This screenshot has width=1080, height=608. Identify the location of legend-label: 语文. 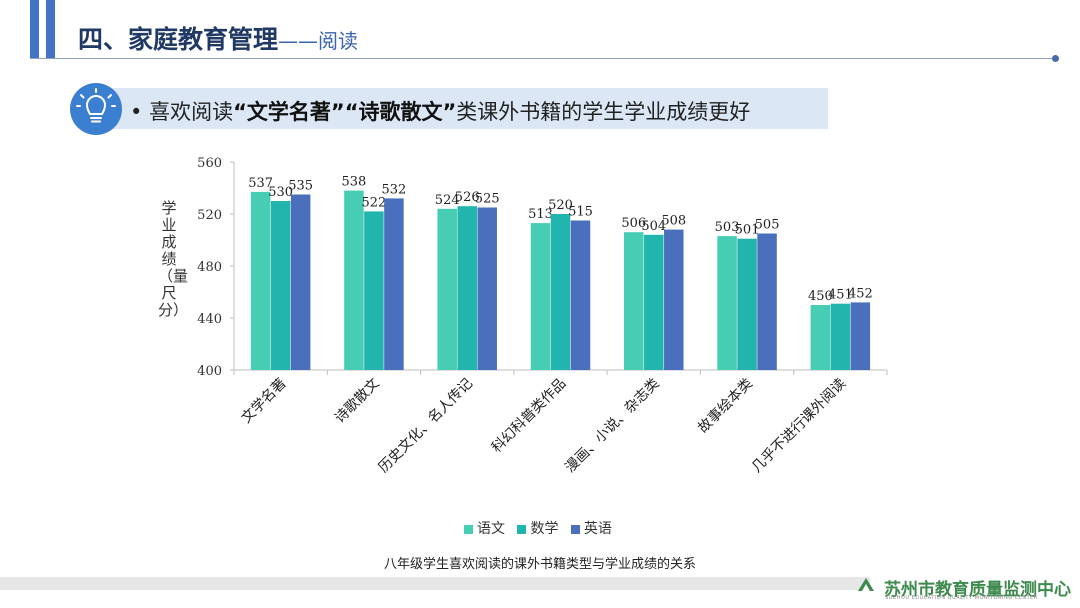
(491, 529).